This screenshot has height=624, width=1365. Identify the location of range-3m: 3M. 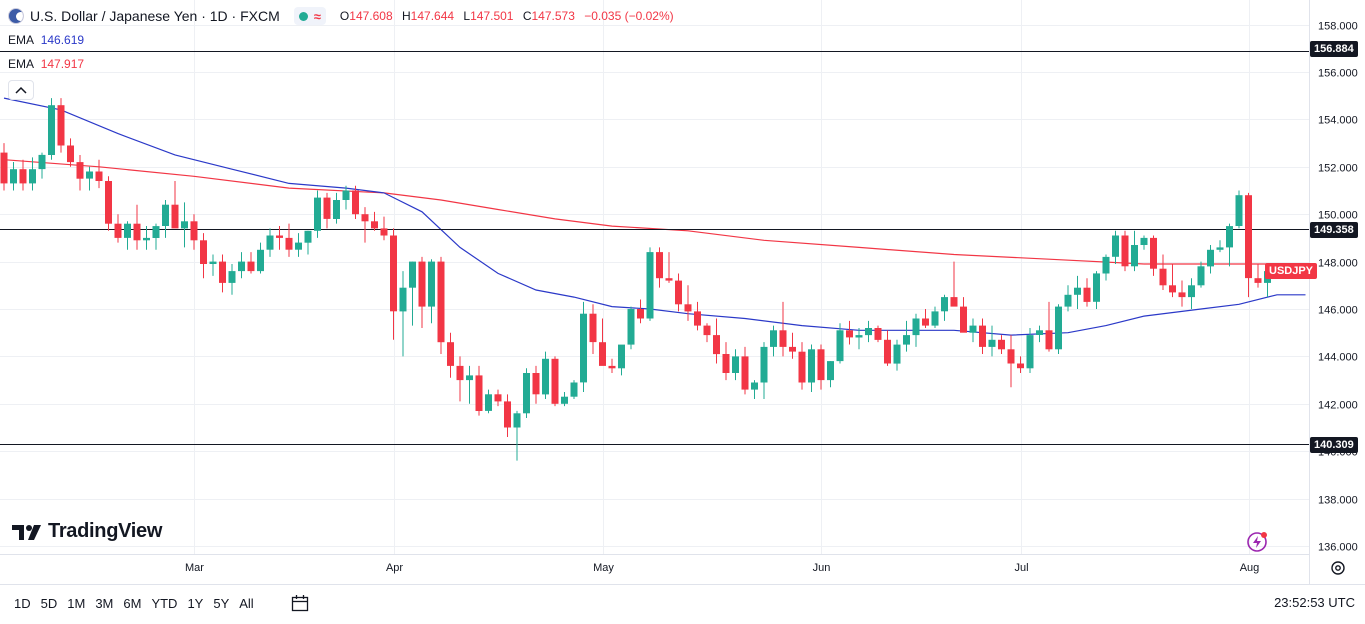
(104, 603).